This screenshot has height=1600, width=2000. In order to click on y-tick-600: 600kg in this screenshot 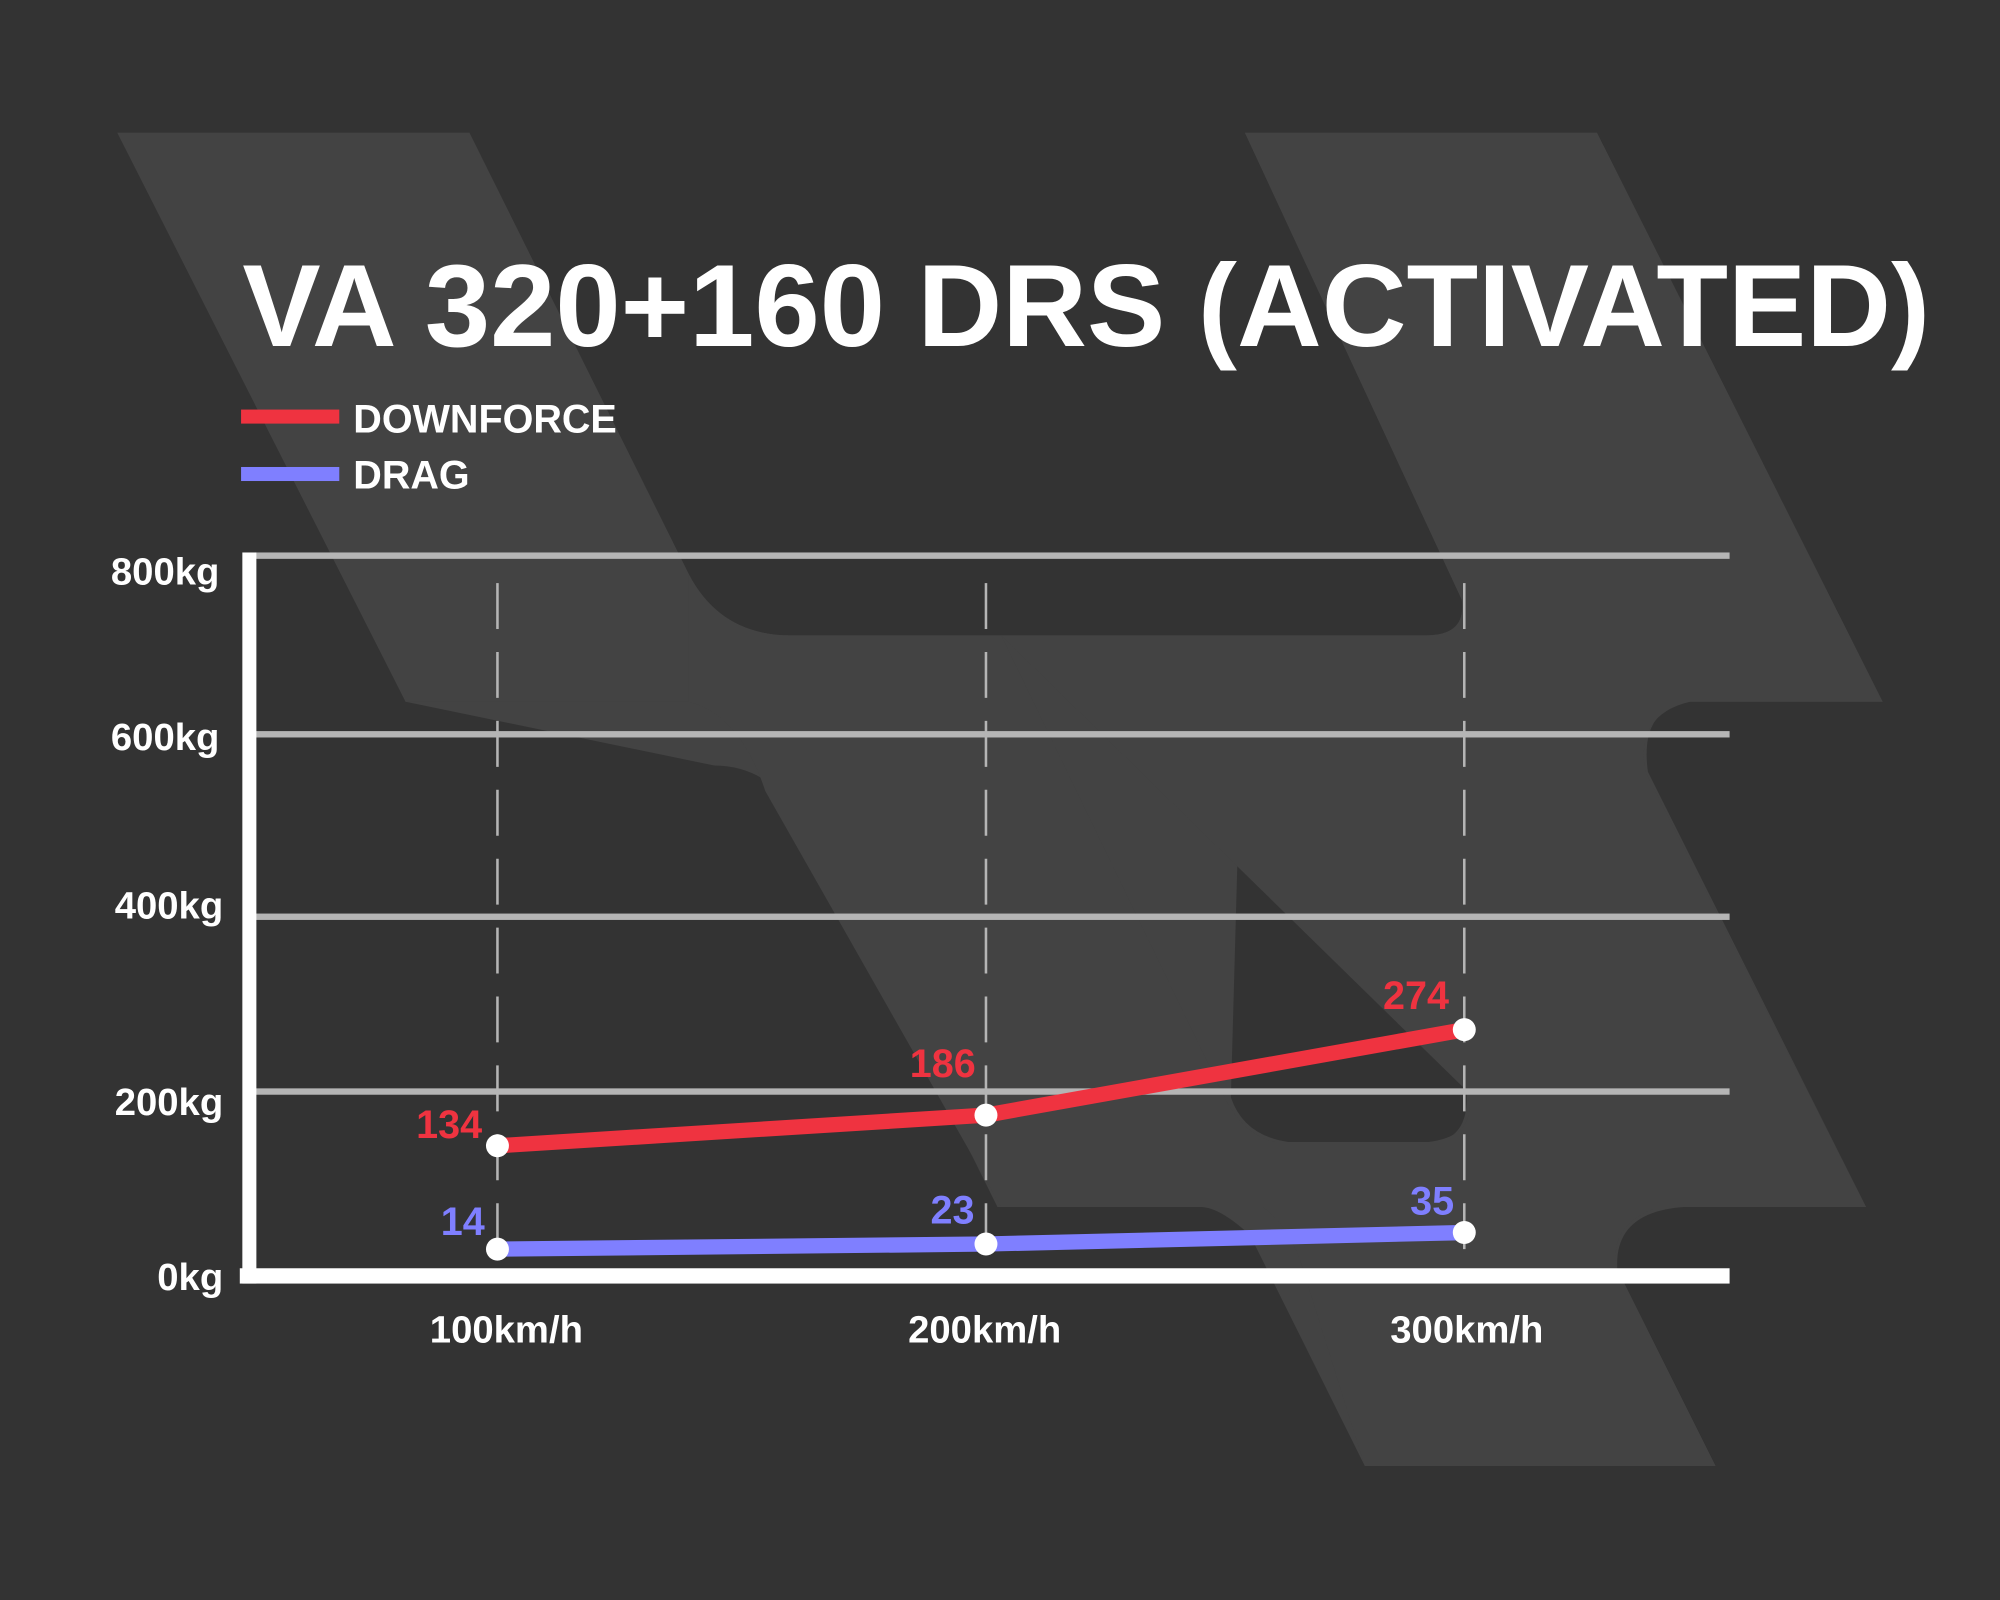, I will do `click(165, 737)`.